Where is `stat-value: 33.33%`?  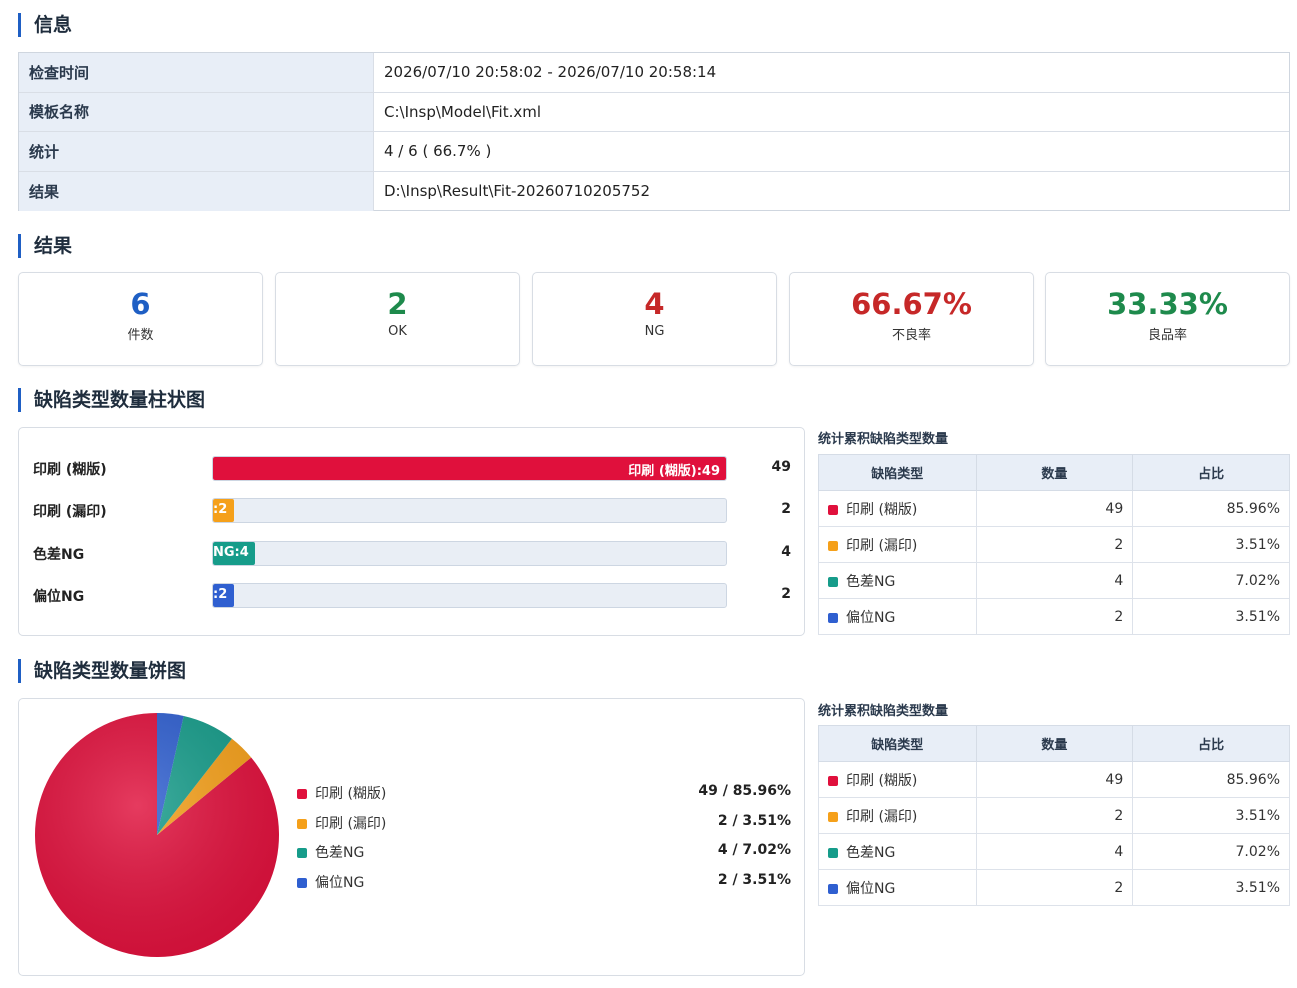
stat-value: 33.33% is located at coordinates (1167, 304).